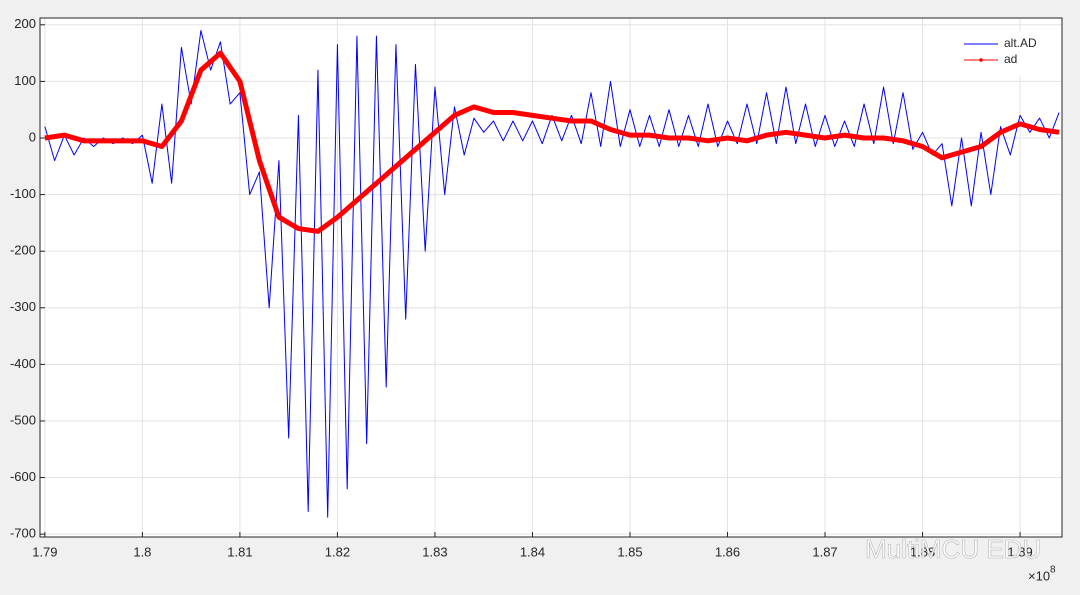 The width and height of the screenshot is (1080, 595). Describe the element at coordinates (337, 551) in the screenshot. I see `x-tick-label: 1.82` at that location.